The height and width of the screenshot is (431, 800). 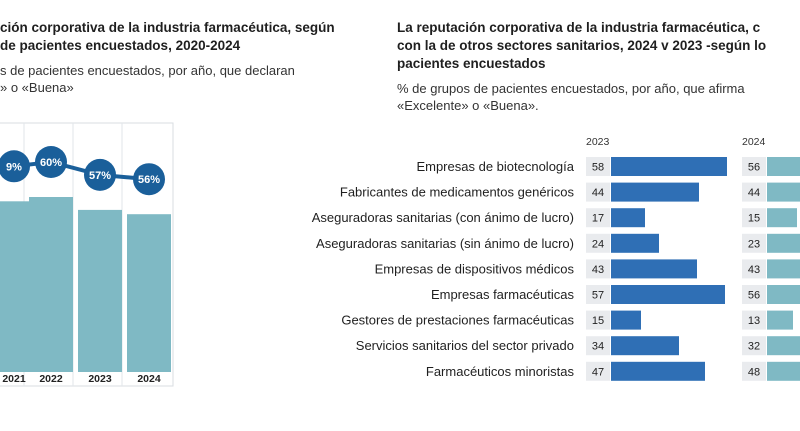 What do you see at coordinates (495, 166) in the screenshot?
I see `category-label: Empresas de biotecnología` at bounding box center [495, 166].